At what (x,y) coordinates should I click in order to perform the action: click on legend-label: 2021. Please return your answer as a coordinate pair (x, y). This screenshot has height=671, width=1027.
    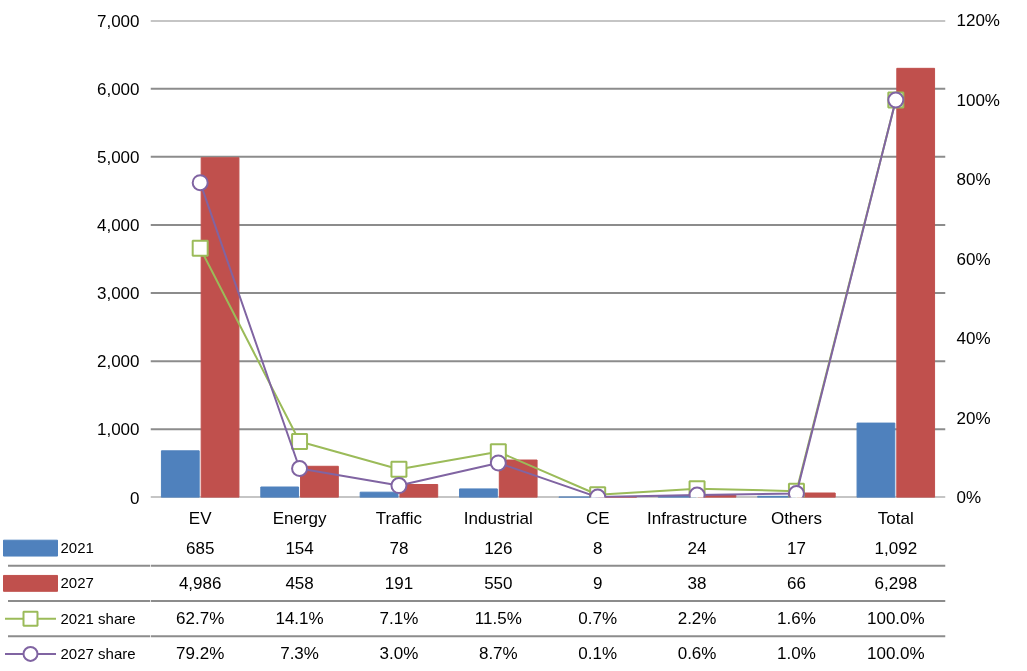
    Looking at the image, I should click on (77, 548).